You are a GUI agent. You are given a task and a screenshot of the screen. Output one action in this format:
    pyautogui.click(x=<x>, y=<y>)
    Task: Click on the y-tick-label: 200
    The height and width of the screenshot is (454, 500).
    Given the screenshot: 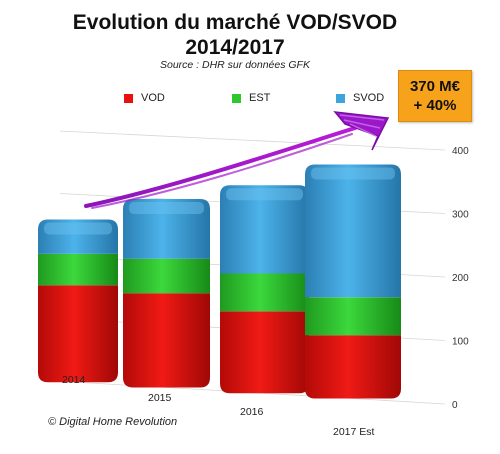 What is the action you would take?
    pyautogui.click(x=460, y=278)
    